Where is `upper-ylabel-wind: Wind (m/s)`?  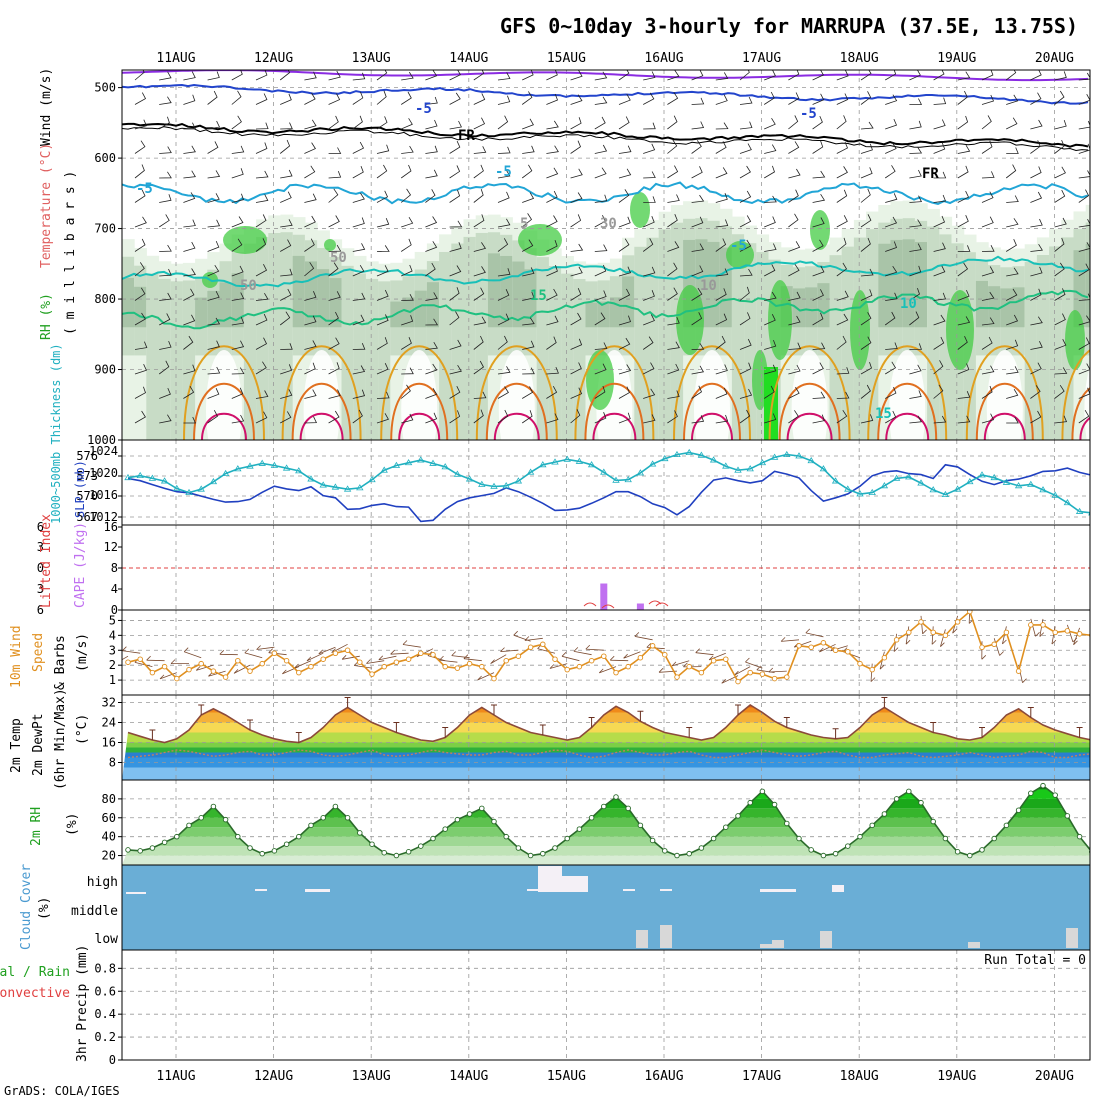 upper-ylabel-wind: Wind (m/s) is located at coordinates (46, 107).